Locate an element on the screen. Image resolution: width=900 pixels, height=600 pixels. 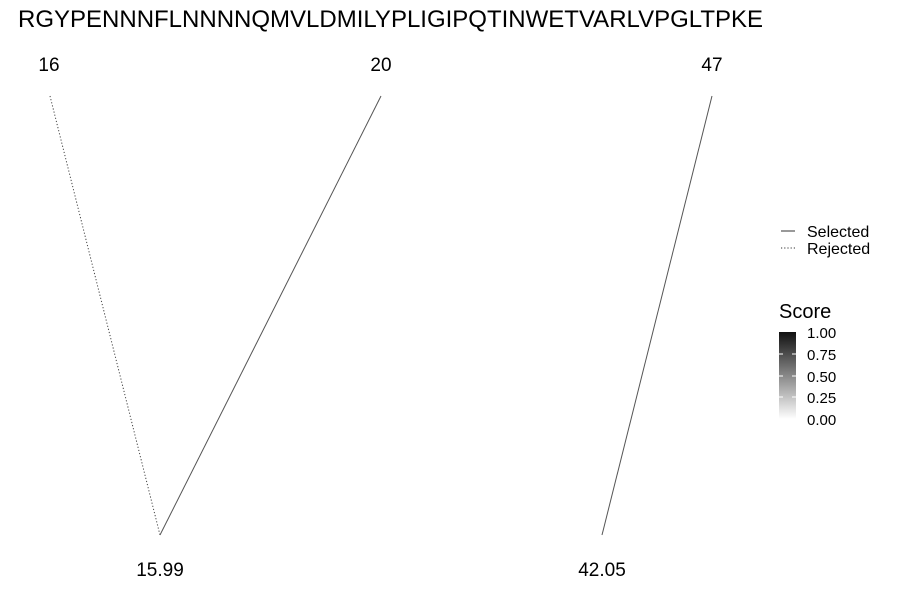
score-tick-label: 0.75 is located at coordinates (821, 355).